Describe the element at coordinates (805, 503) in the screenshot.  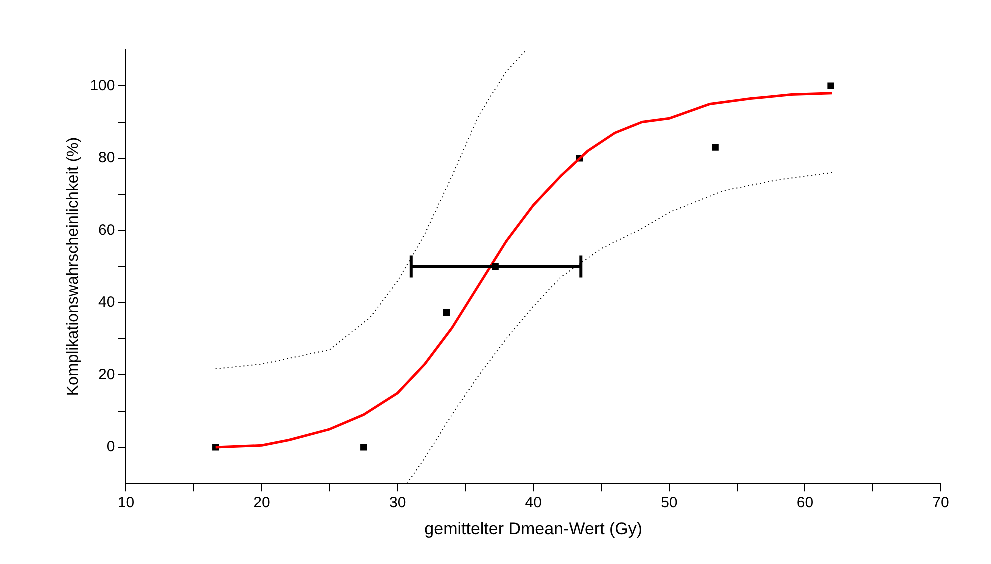
I see `x-tick-label: 60` at that location.